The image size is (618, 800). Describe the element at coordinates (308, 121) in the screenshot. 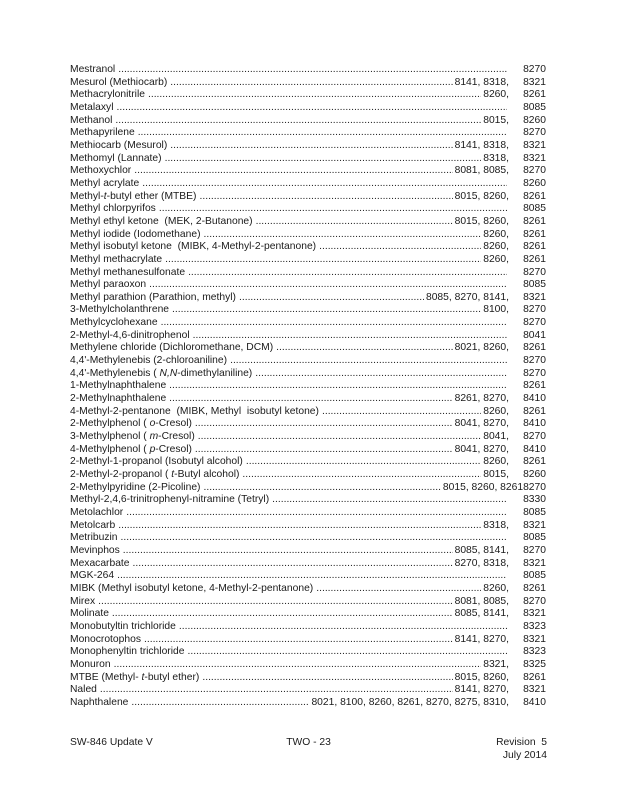

I see `index-row: Methanol 8015, 8260` at that location.